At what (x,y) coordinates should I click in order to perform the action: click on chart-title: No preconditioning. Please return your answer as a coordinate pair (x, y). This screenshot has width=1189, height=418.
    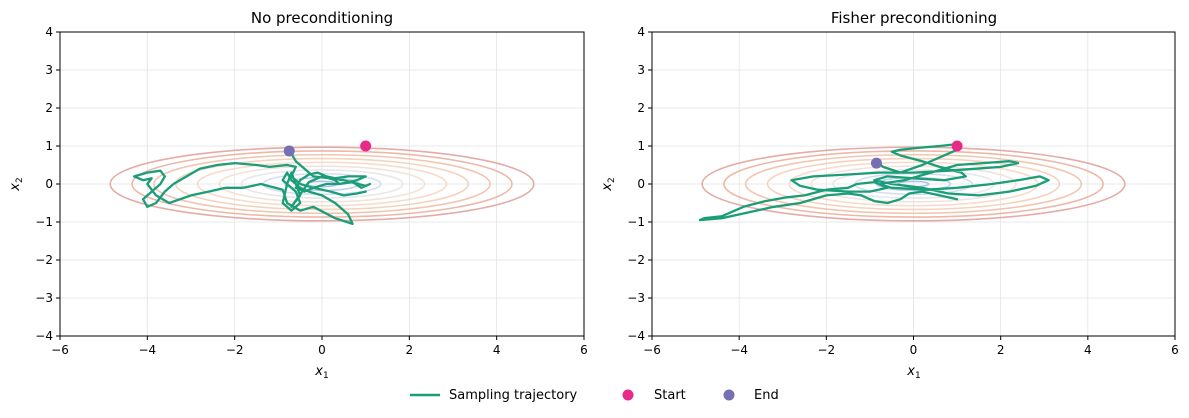
    Looking at the image, I should click on (322, 18).